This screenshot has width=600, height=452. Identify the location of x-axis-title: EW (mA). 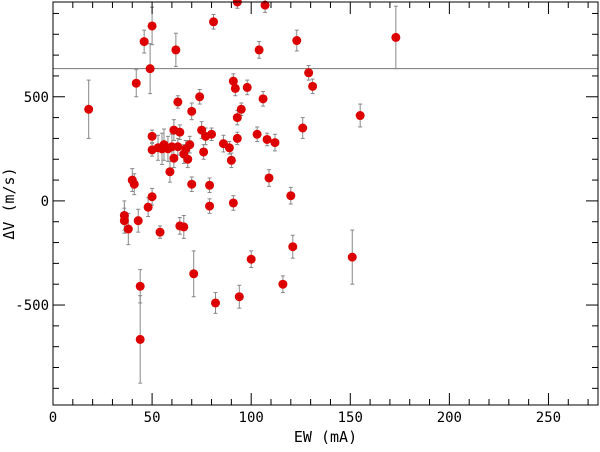
(325, 437).